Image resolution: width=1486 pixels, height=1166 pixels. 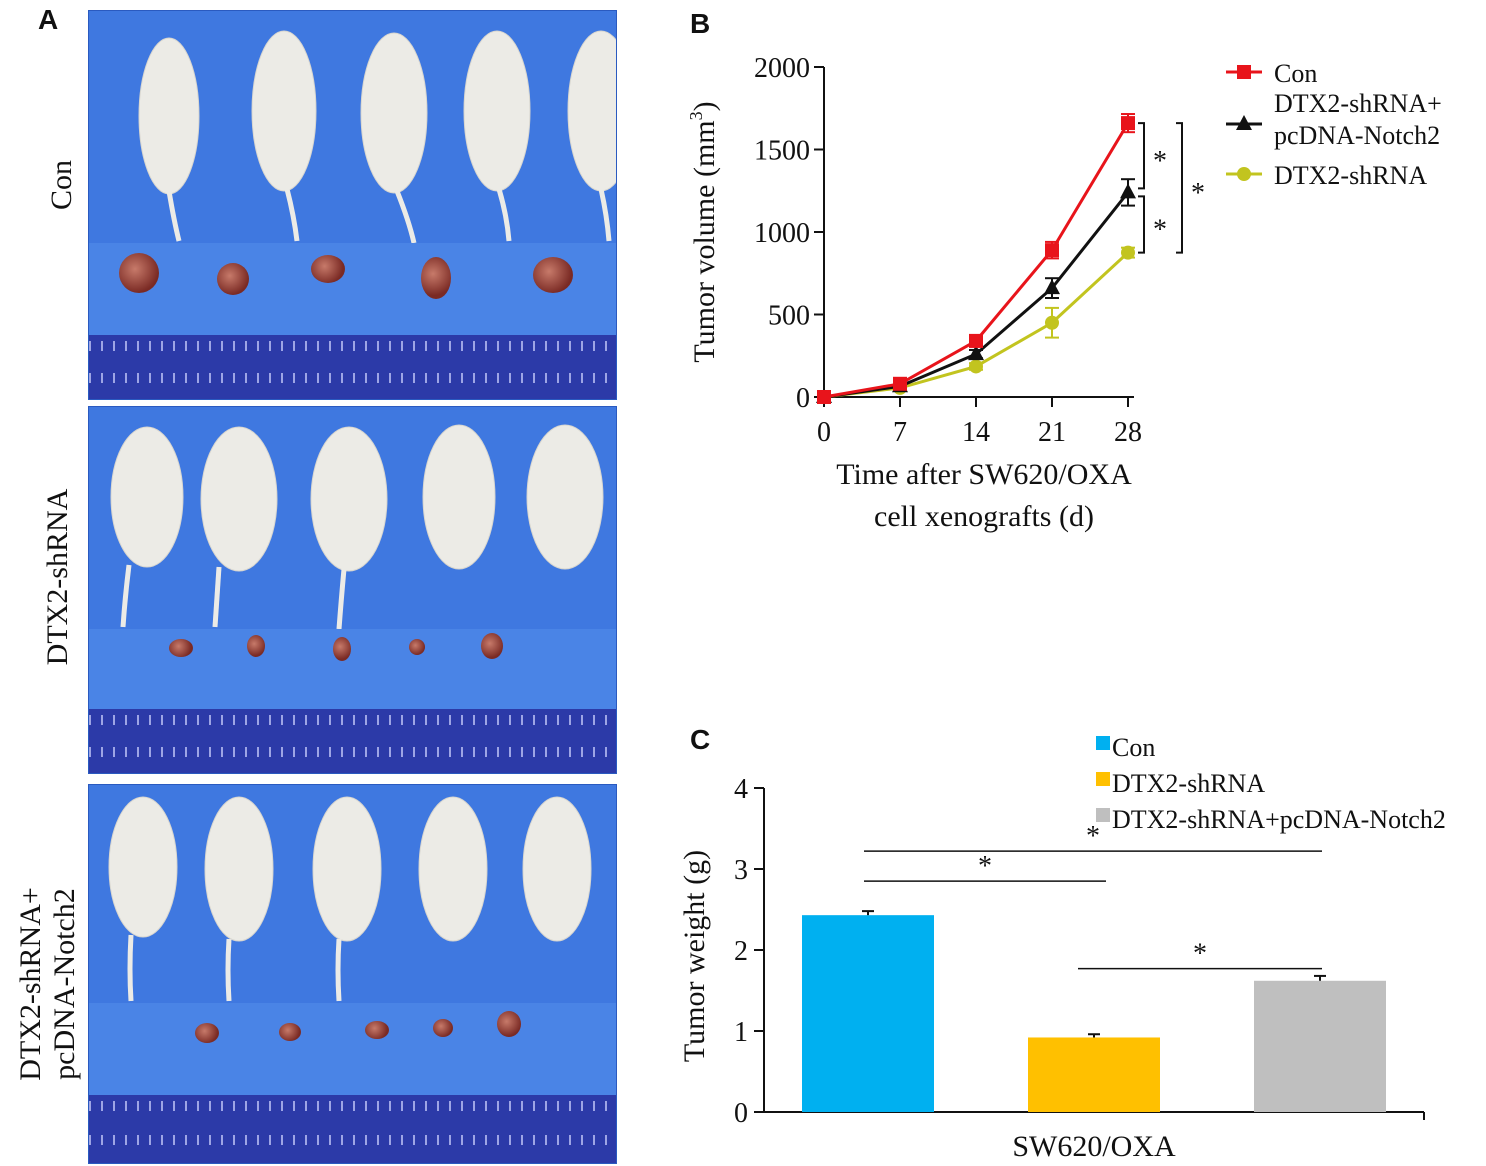 I want to click on photo-dtx2-notch2-group, so click(x=352, y=974).